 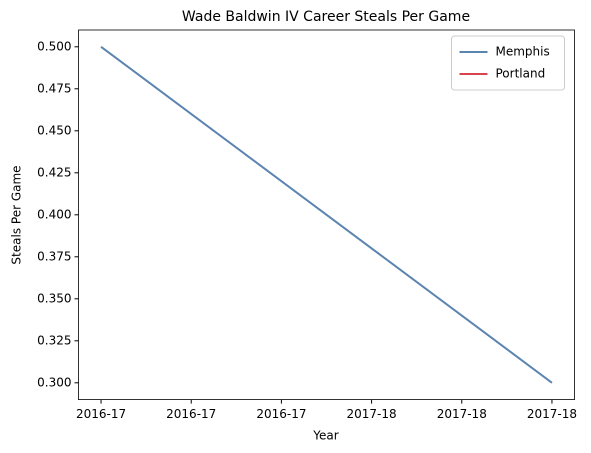 I want to click on y-tick-label: 0.400, so click(x=54, y=214).